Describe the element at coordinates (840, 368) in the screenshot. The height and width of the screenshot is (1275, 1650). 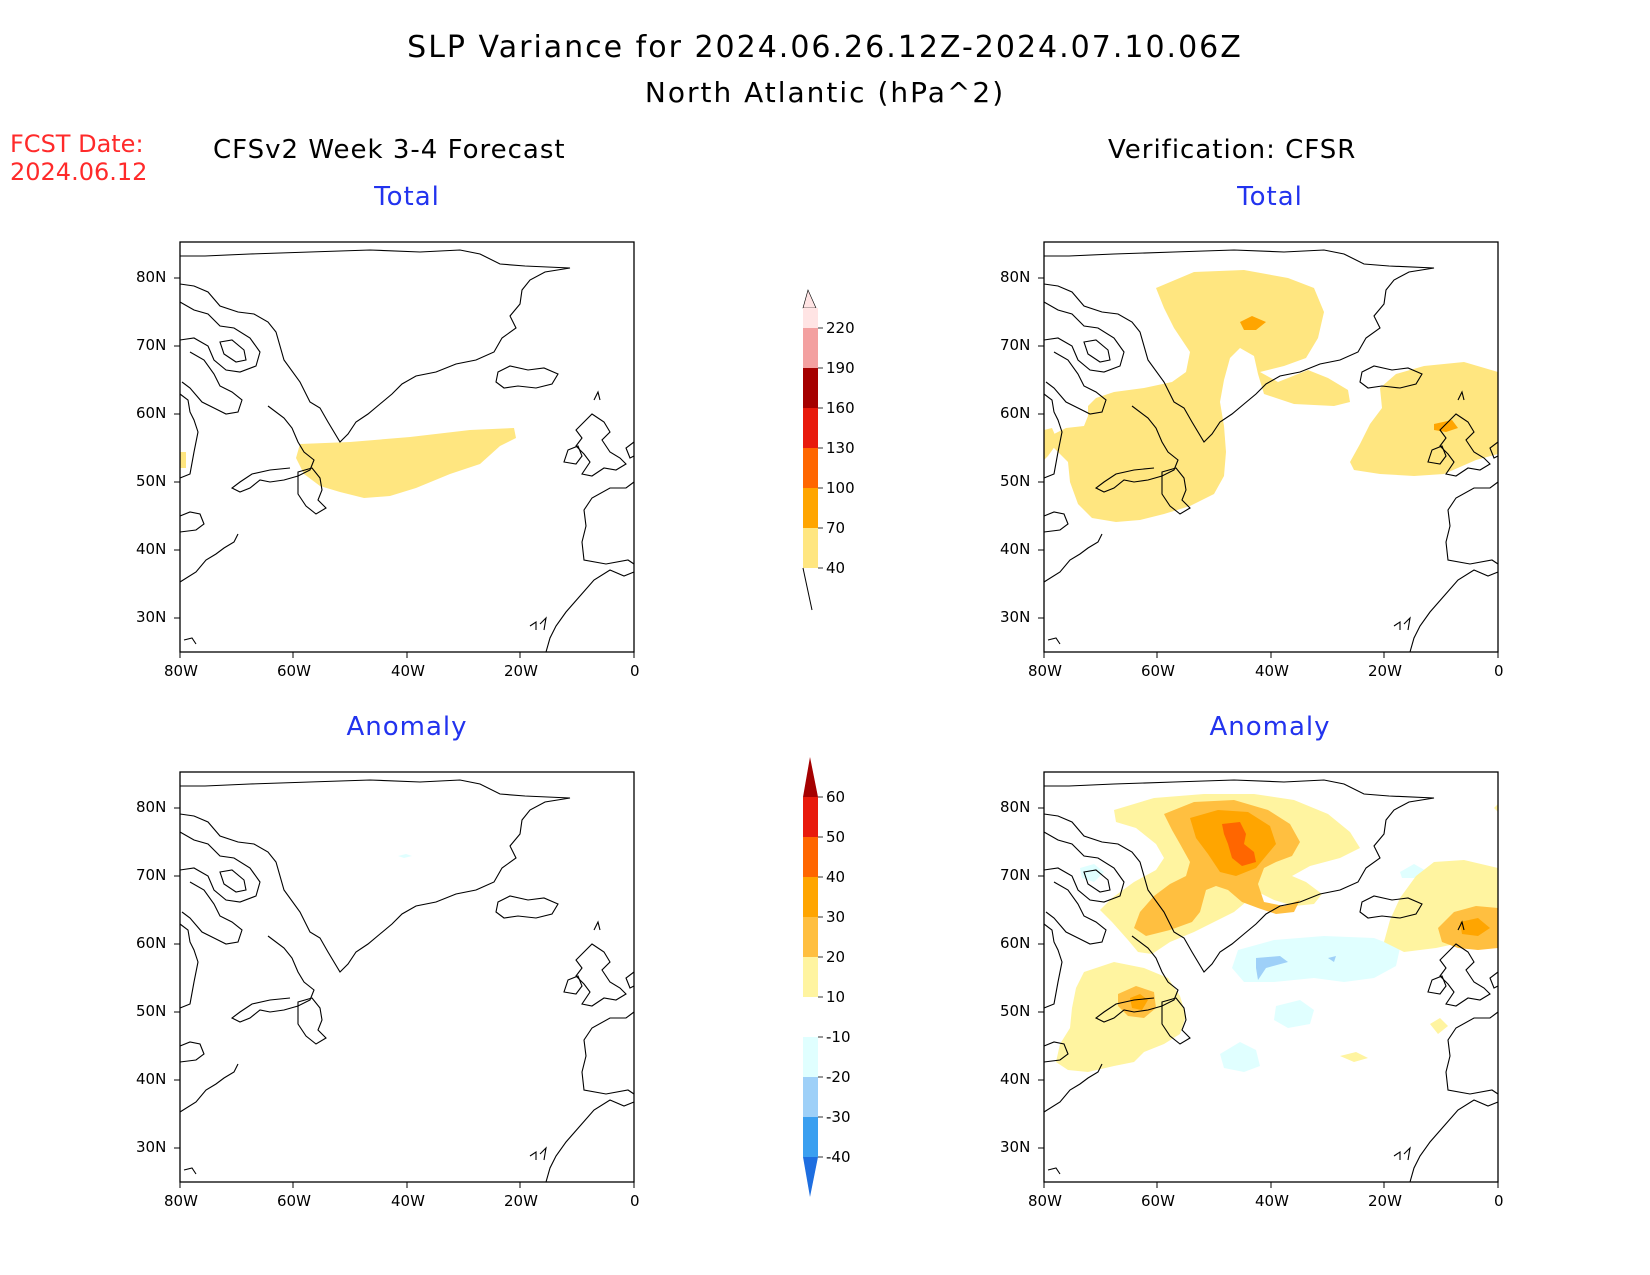
I see `colorbar-total-label: 190` at that location.